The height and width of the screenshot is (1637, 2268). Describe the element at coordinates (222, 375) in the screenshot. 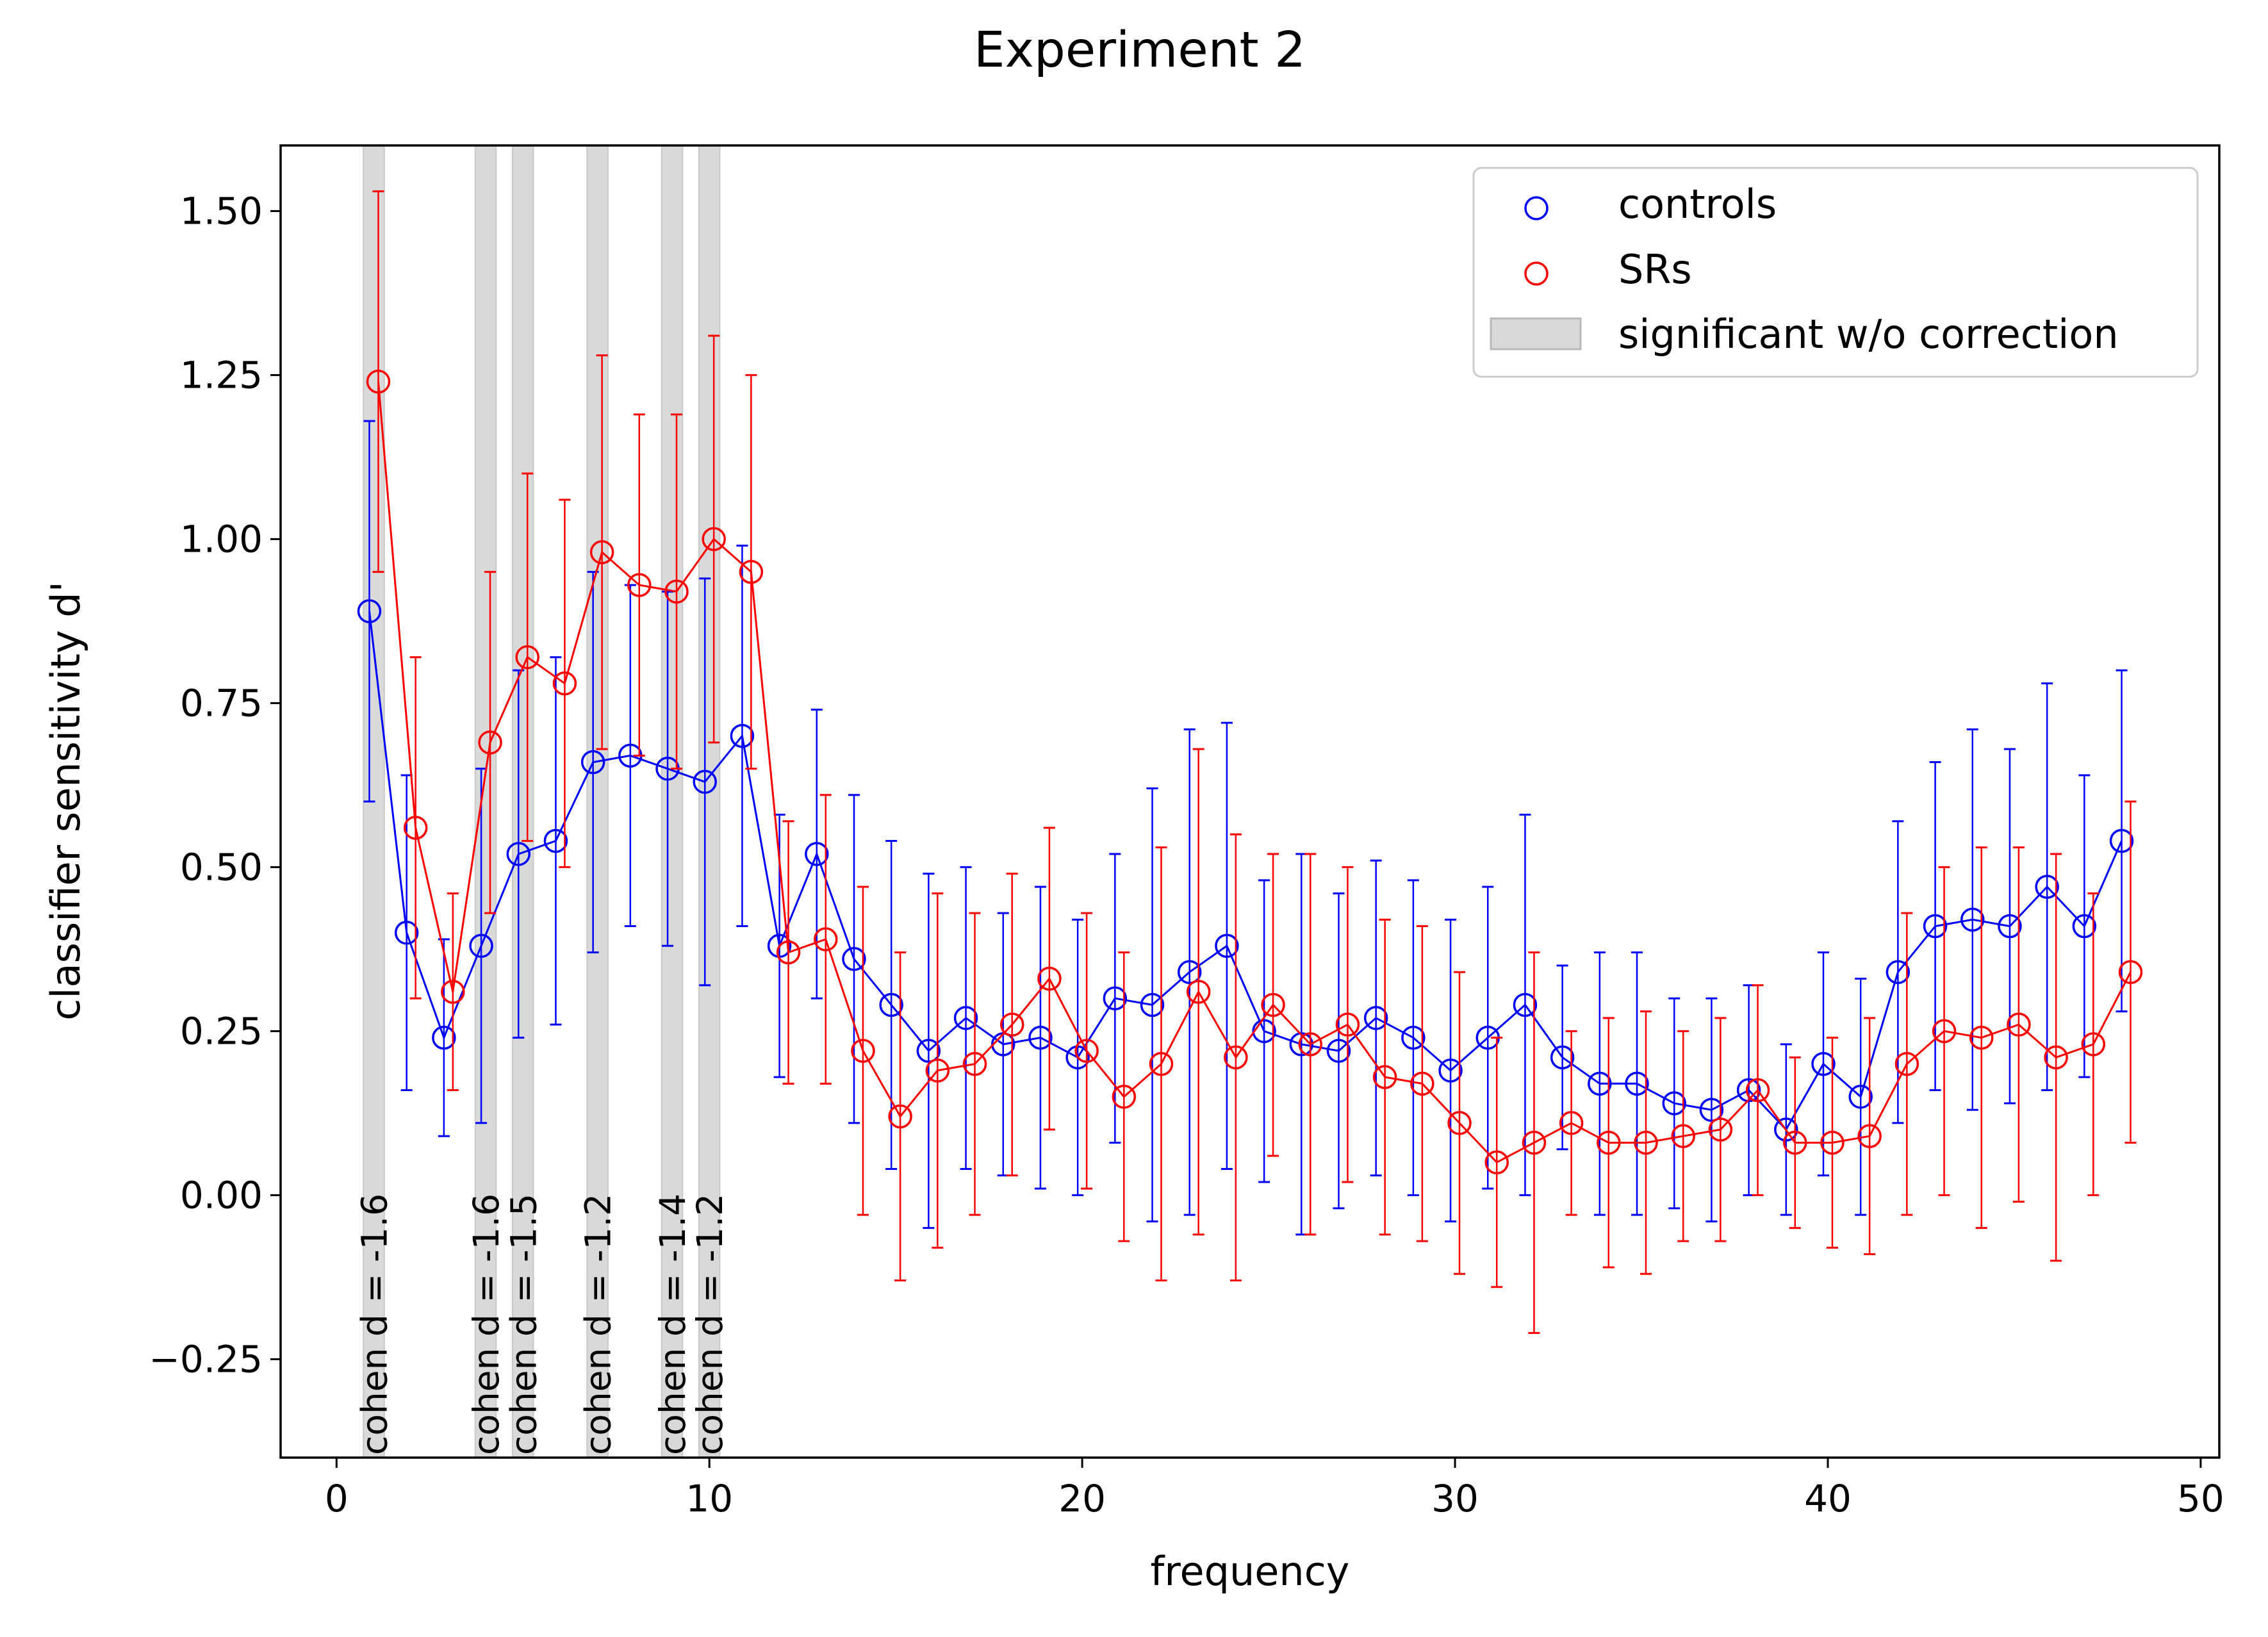

I see `y-tick-label: 1.25` at that location.